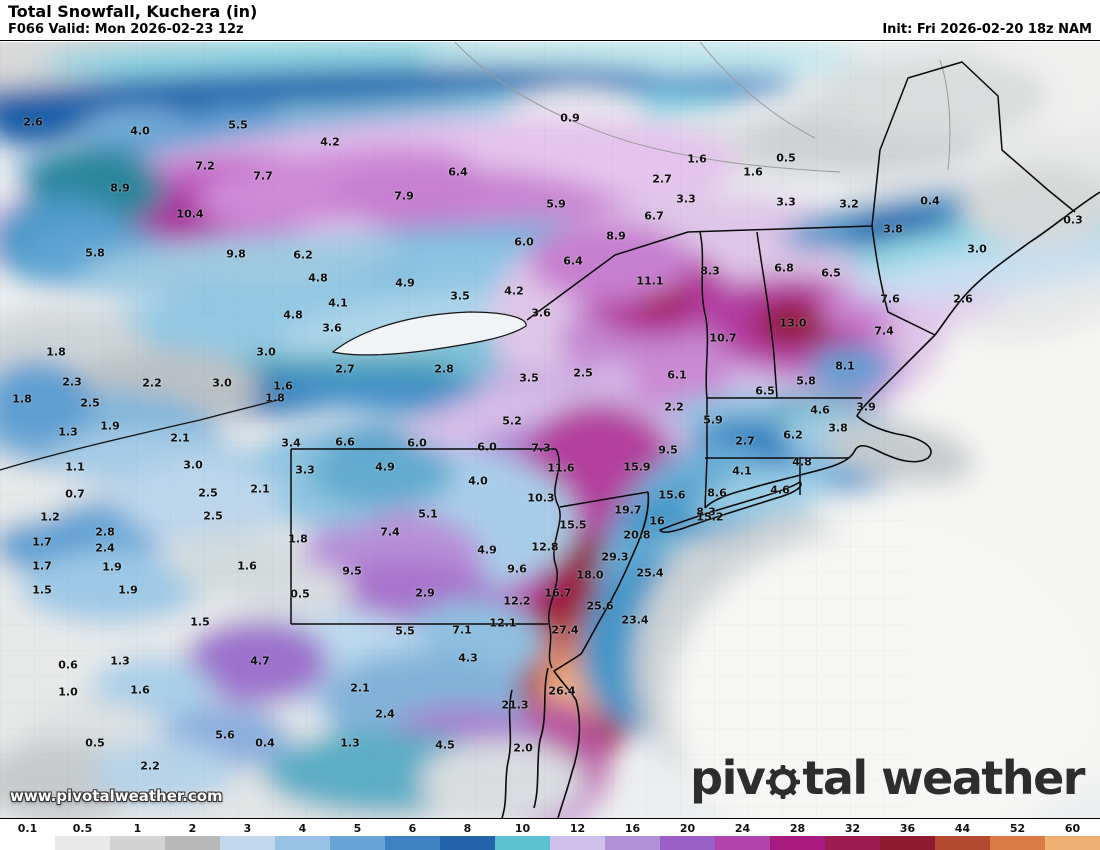 The width and height of the screenshot is (1100, 850). What do you see at coordinates (137, 828) in the screenshot?
I see `legend-tick-label: 1` at bounding box center [137, 828].